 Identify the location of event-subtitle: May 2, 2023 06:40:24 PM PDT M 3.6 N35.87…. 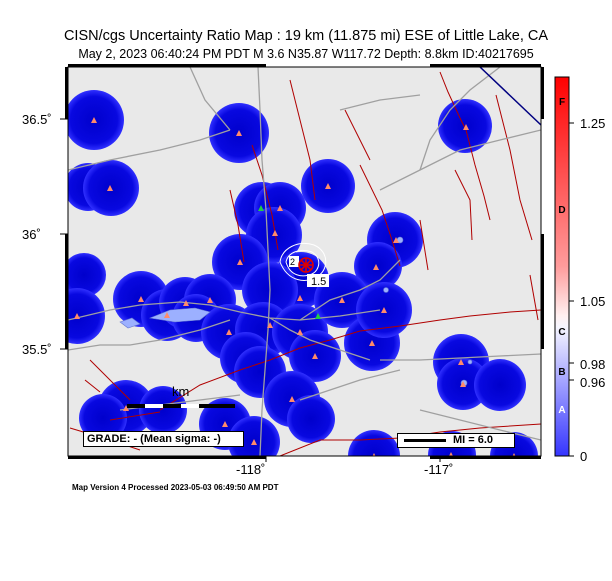
(306, 54).